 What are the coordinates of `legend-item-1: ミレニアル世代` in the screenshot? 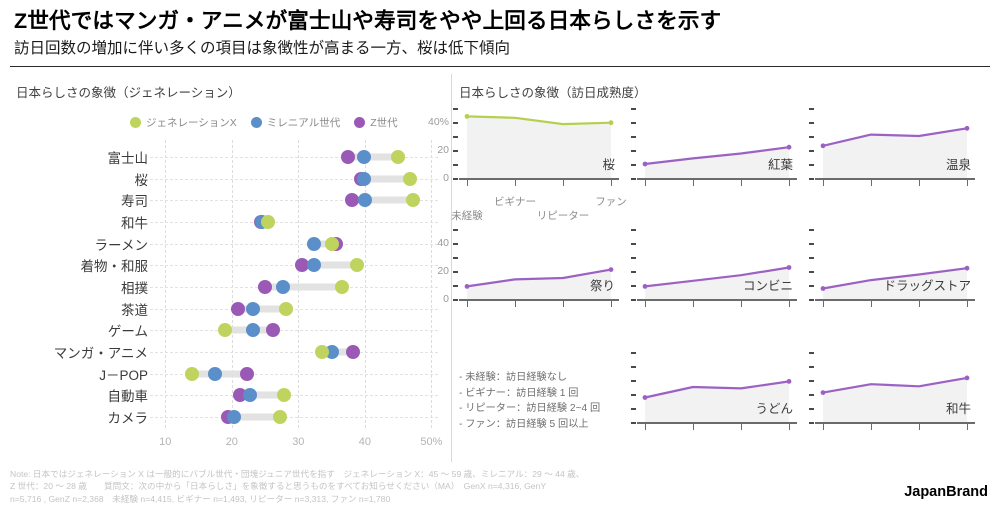 It's located at (295, 122).